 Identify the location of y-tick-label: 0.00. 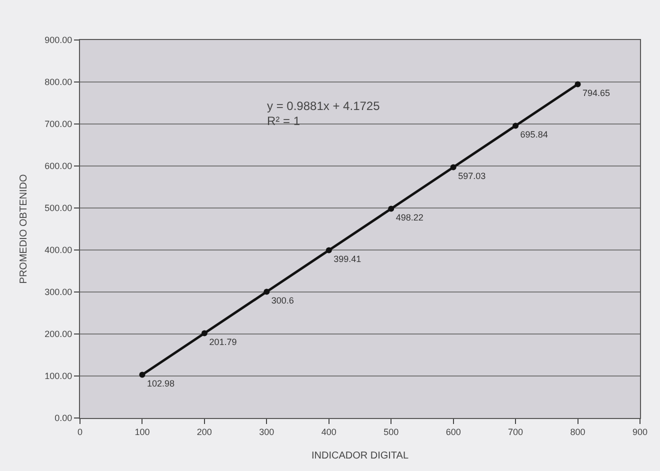
(63, 418).